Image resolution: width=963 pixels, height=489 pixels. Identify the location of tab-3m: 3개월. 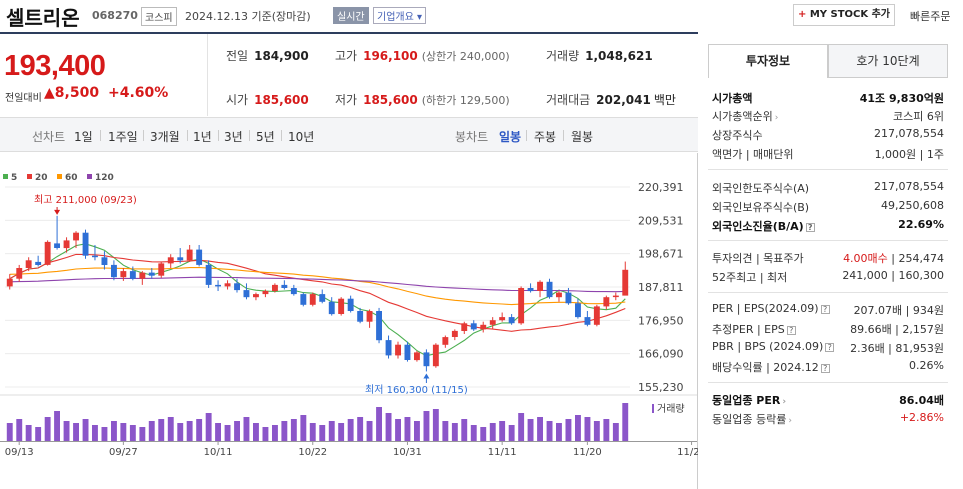
(165, 137).